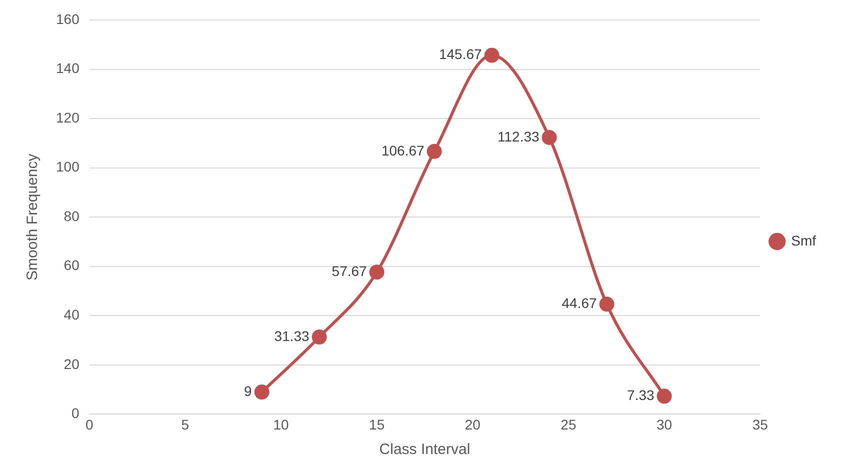  I want to click on legend-label: Smf, so click(803, 240).